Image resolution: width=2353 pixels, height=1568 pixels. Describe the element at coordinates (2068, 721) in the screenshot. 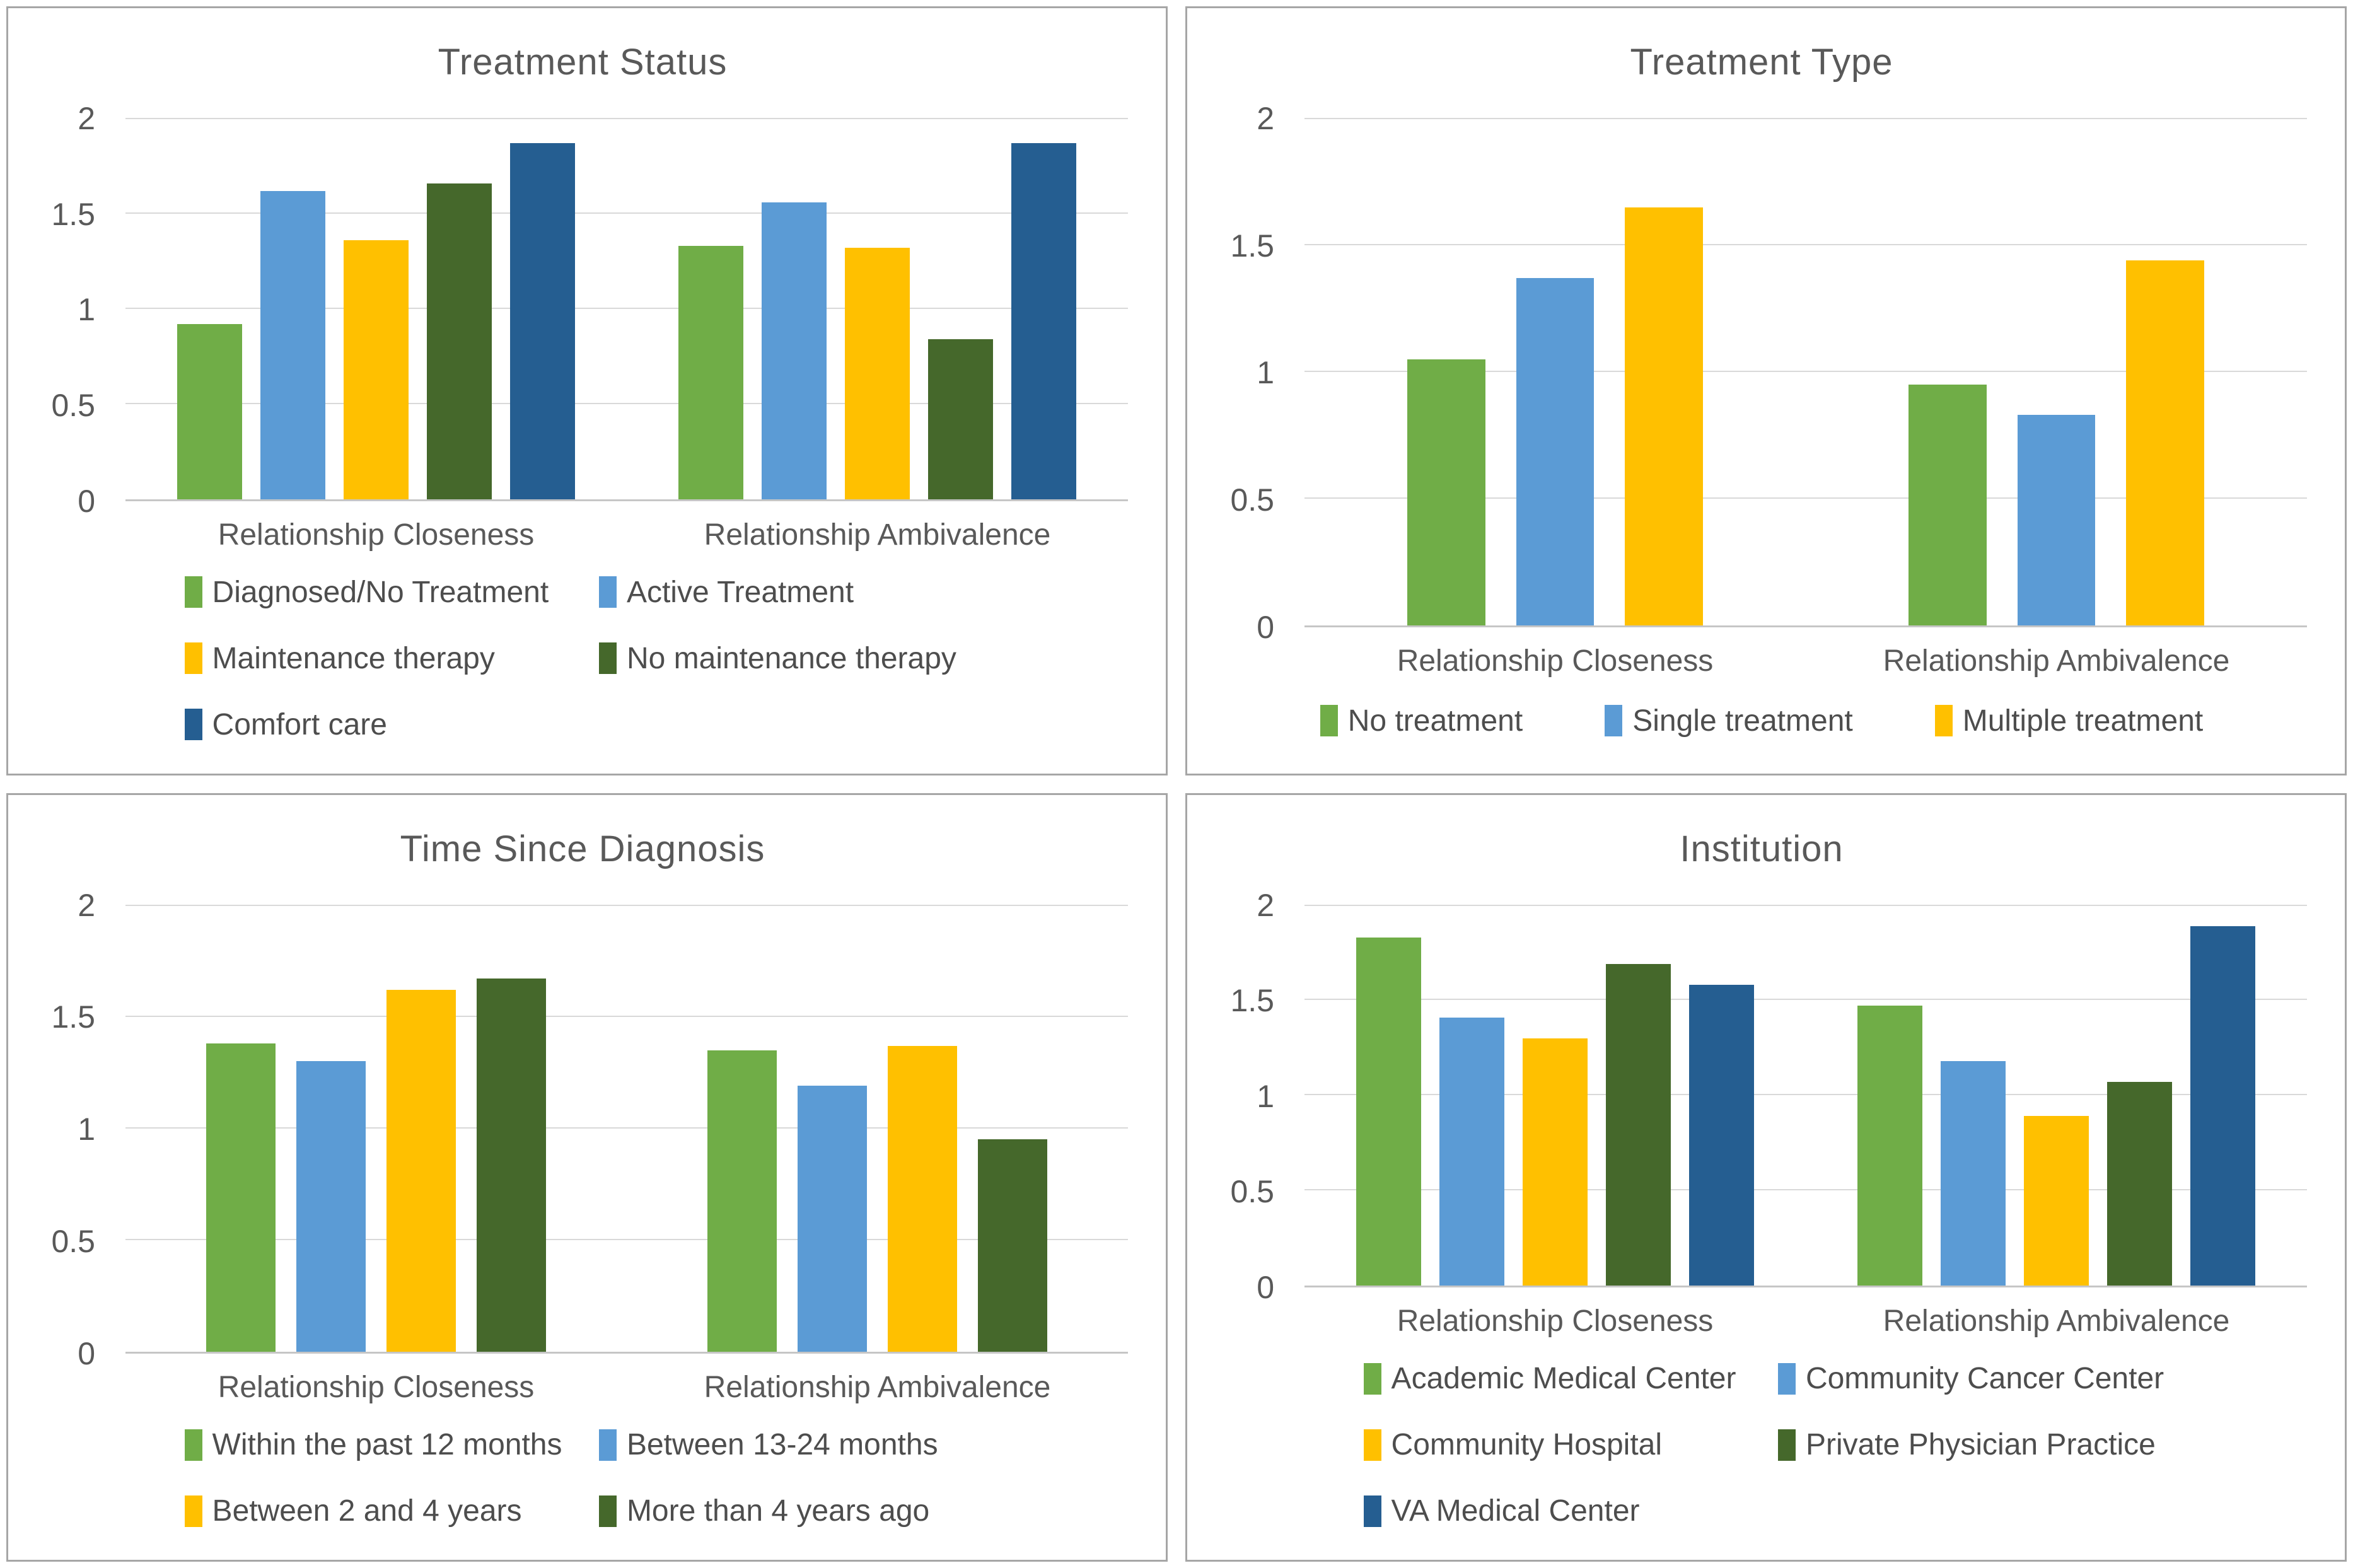

I see `legend-item: Multiple treatment` at that location.